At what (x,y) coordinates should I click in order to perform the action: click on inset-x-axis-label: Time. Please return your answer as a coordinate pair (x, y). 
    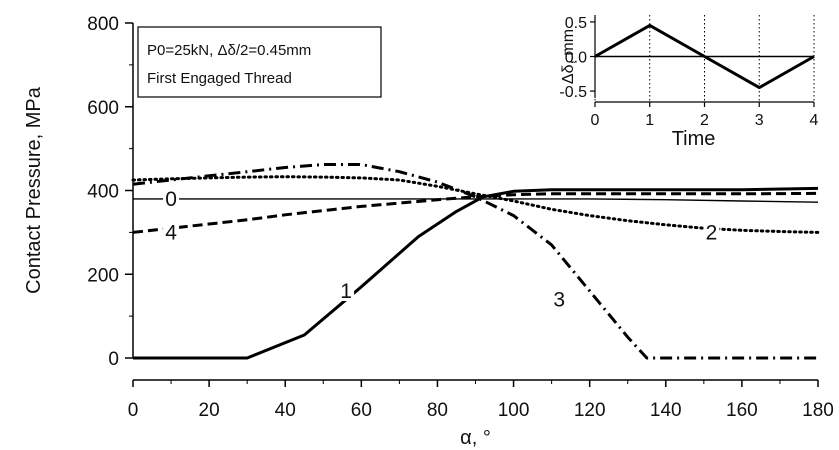
    Looking at the image, I should click on (694, 139).